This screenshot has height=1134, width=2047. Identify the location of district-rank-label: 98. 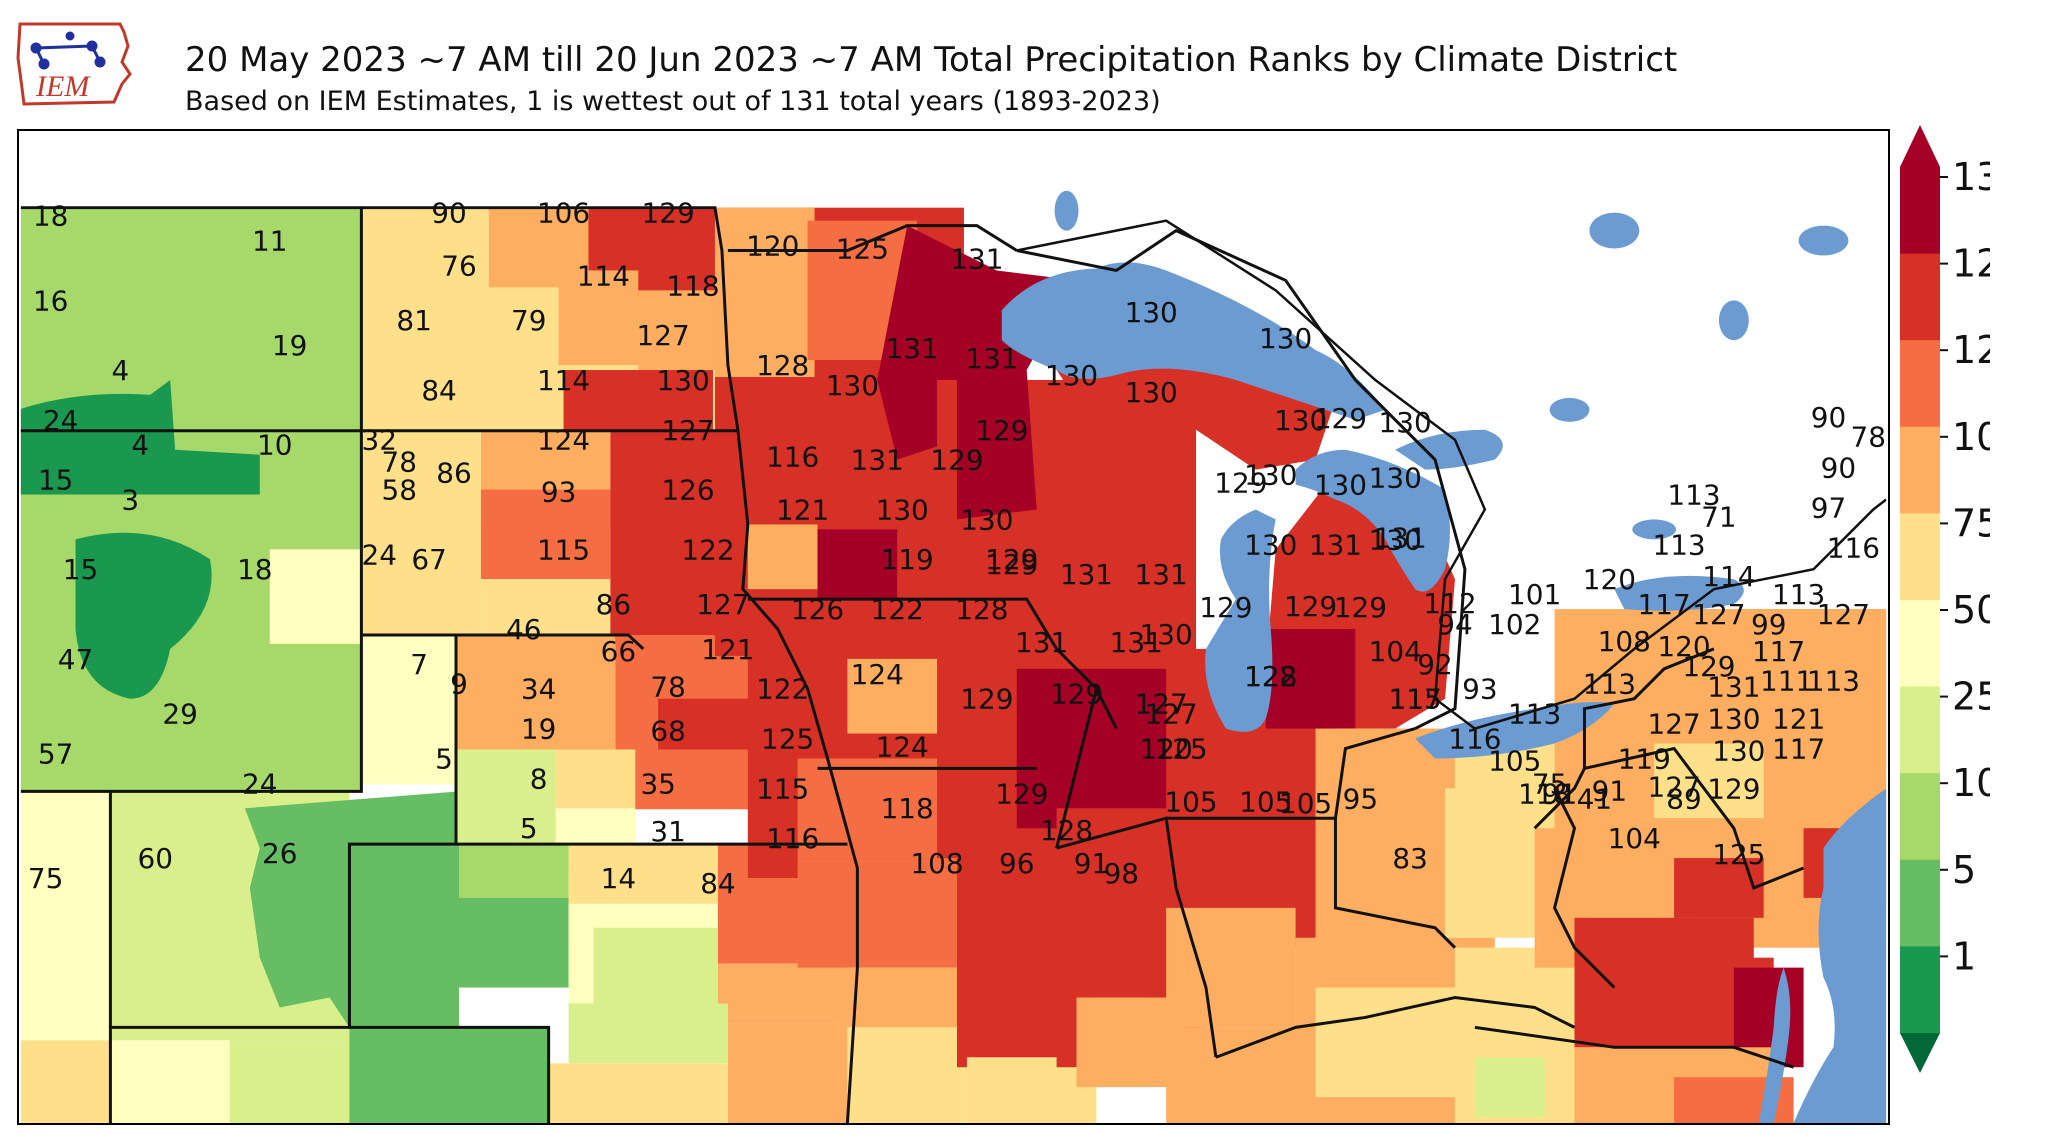
(1121, 873).